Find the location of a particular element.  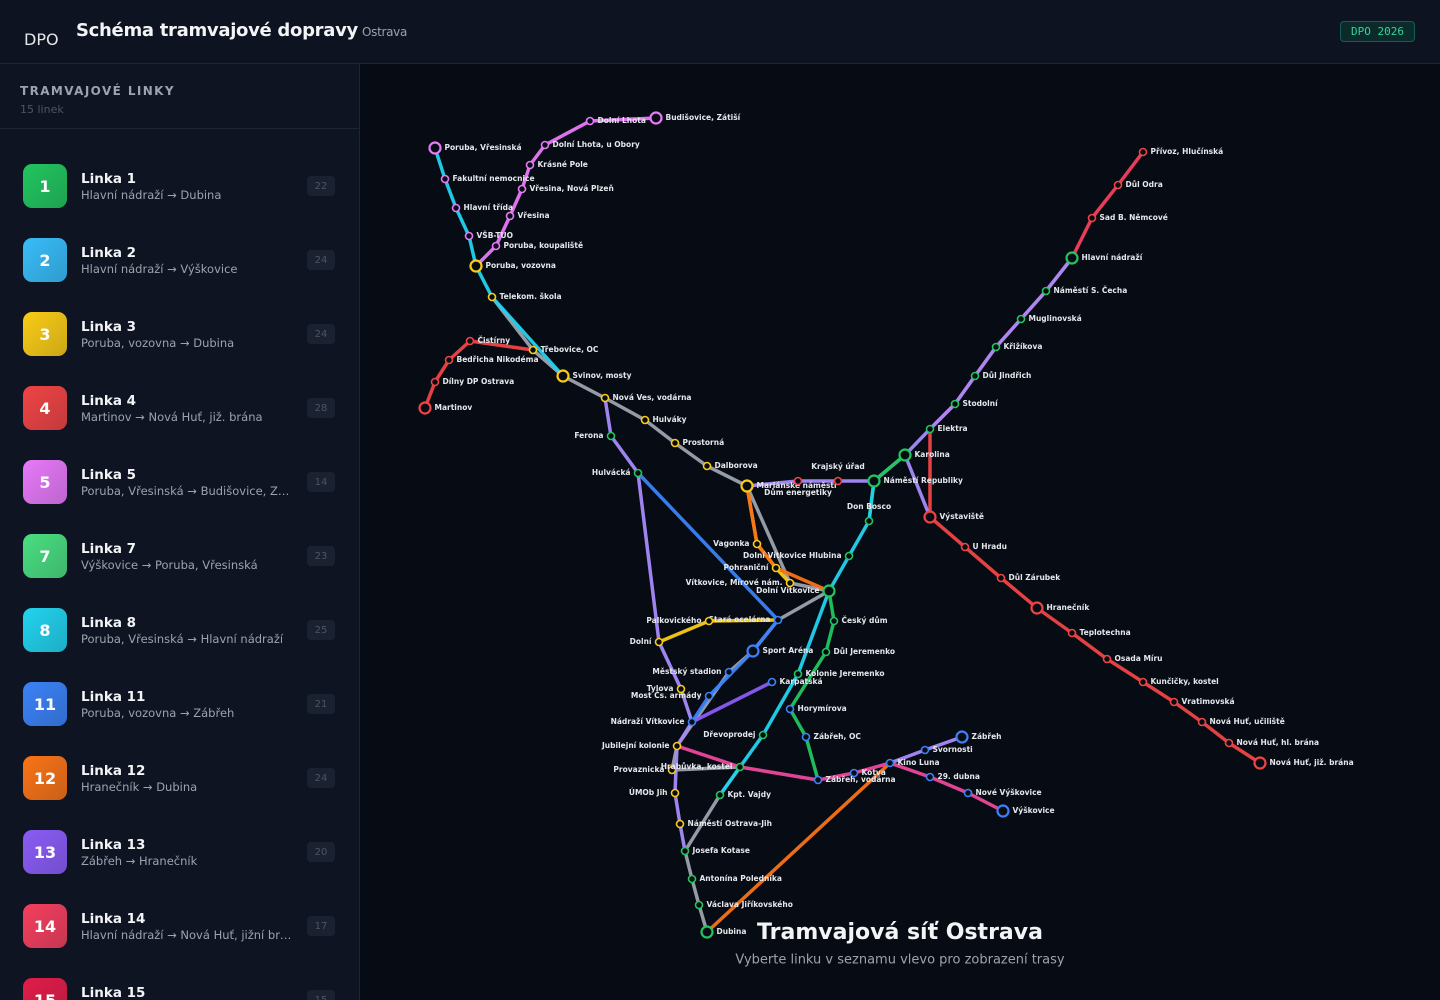

station-label: Horymírova is located at coordinates (822, 708).